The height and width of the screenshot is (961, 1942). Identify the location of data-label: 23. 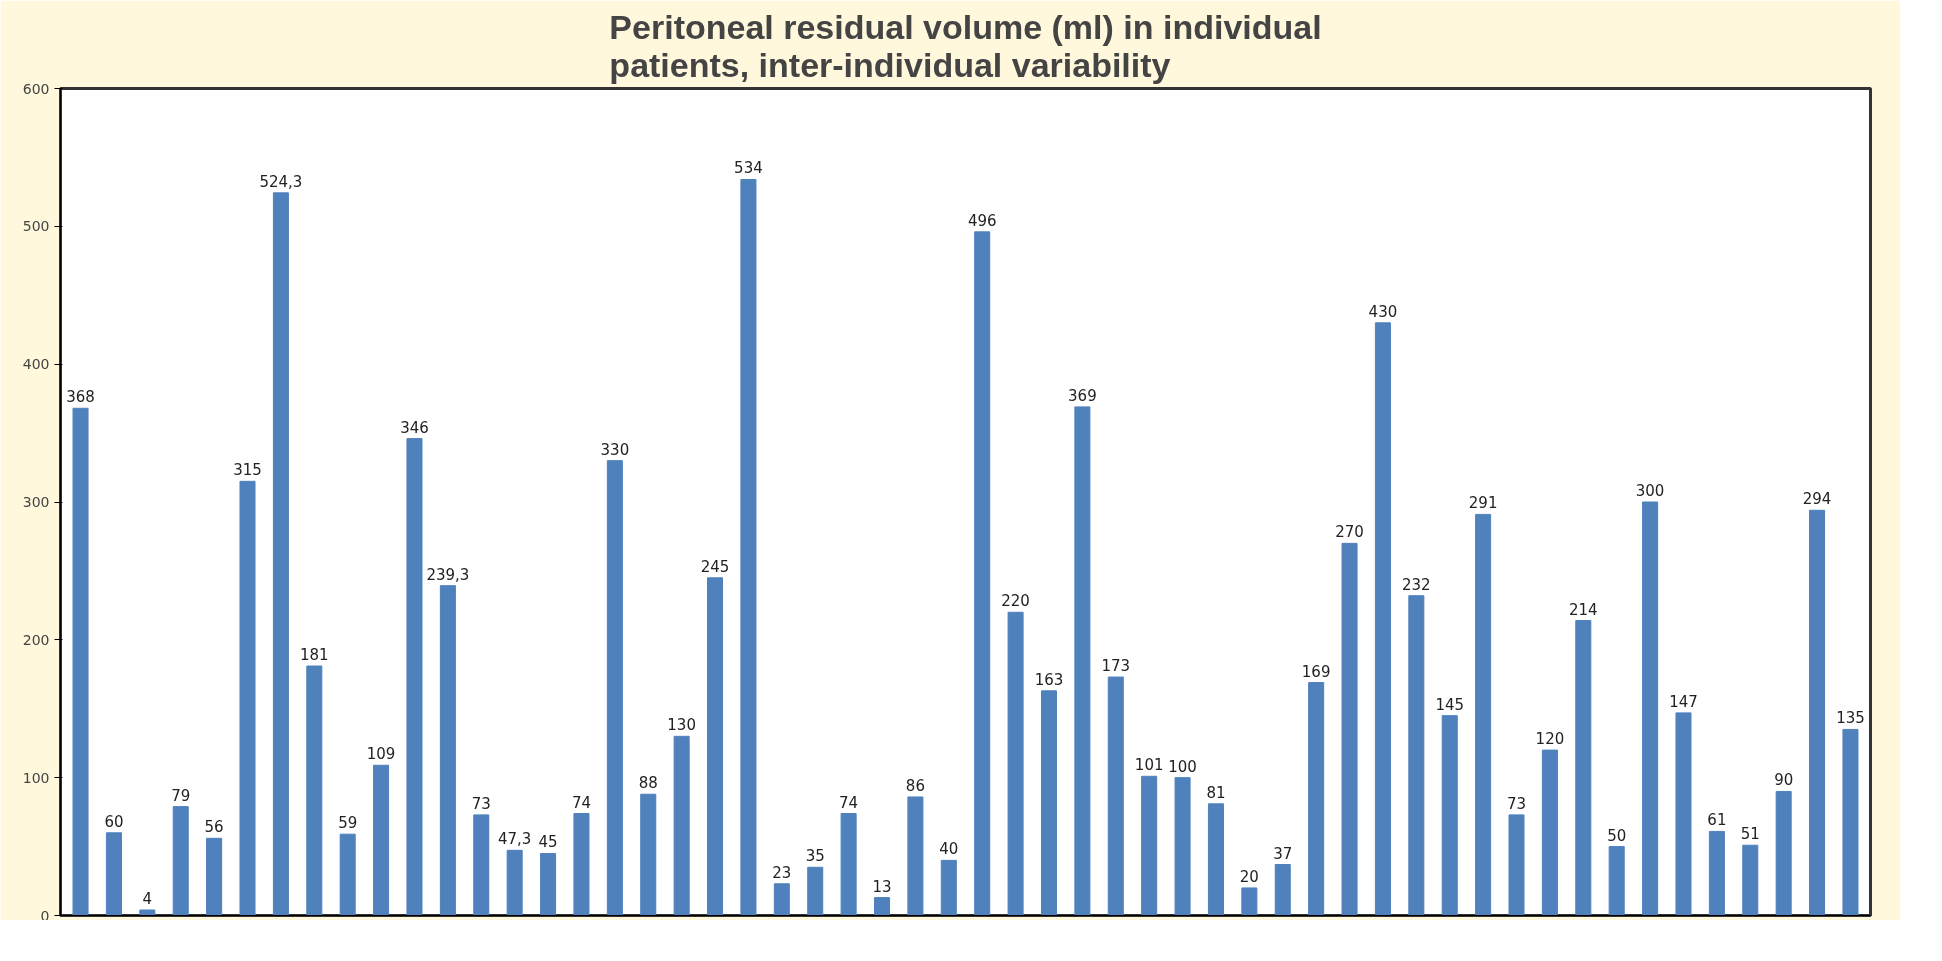
(782, 872).